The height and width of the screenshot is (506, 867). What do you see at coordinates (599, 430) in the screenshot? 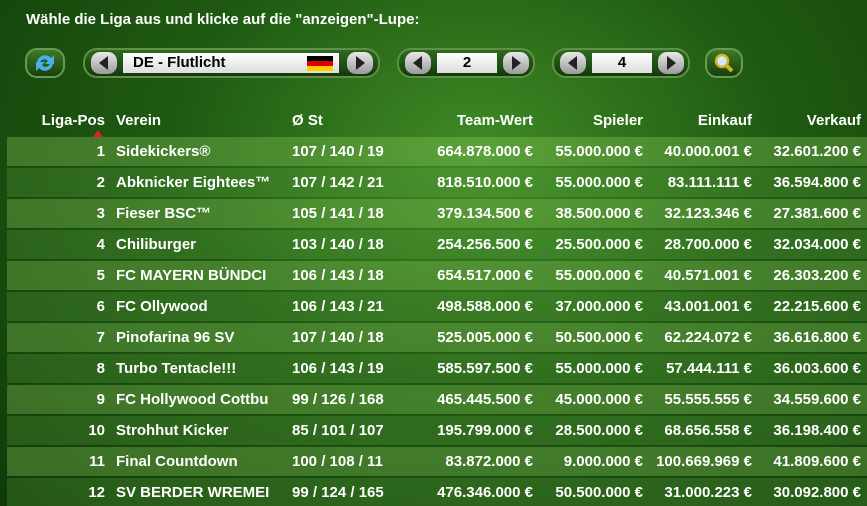
I see `table-cell: 28.500.000 €` at bounding box center [599, 430].